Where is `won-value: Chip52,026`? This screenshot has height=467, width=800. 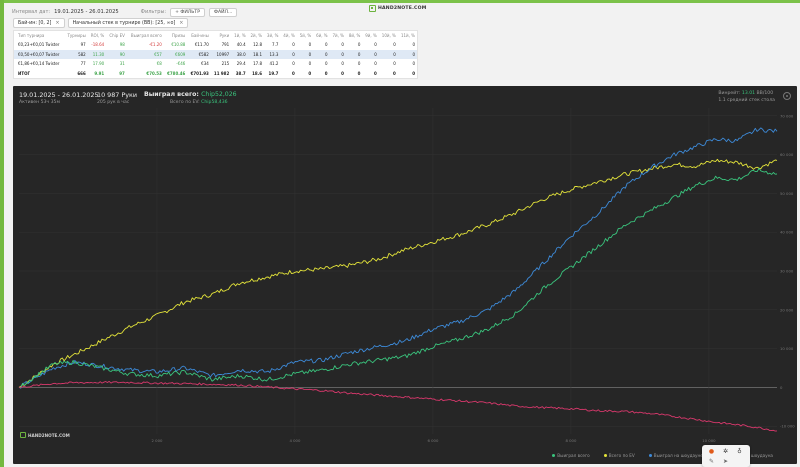 won-value: Chip52,026 is located at coordinates (219, 94).